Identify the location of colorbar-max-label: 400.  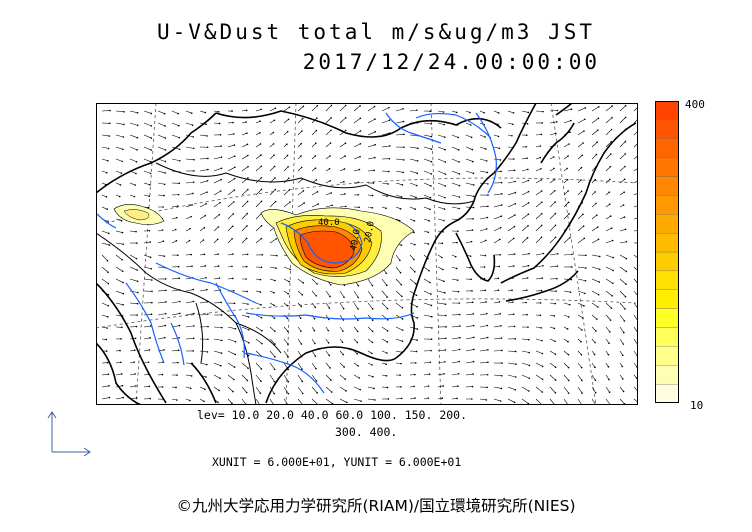
(695, 104).